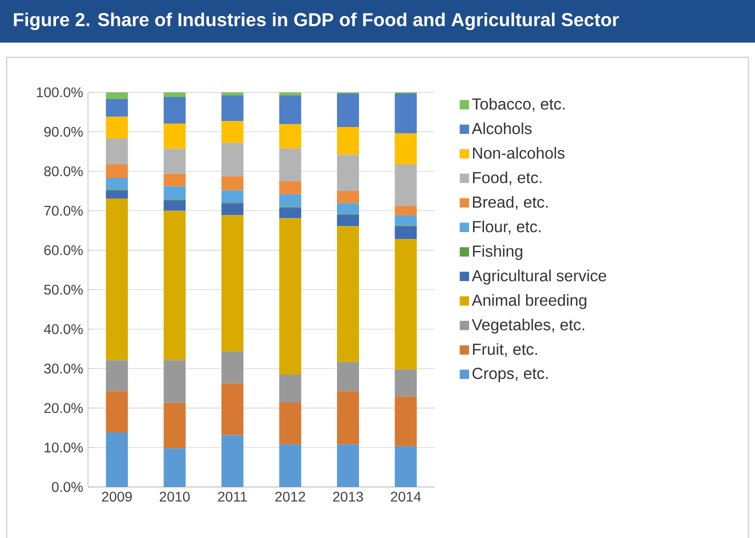 The width and height of the screenshot is (755, 538). I want to click on y-tick-label: 90.0%, so click(63, 131).